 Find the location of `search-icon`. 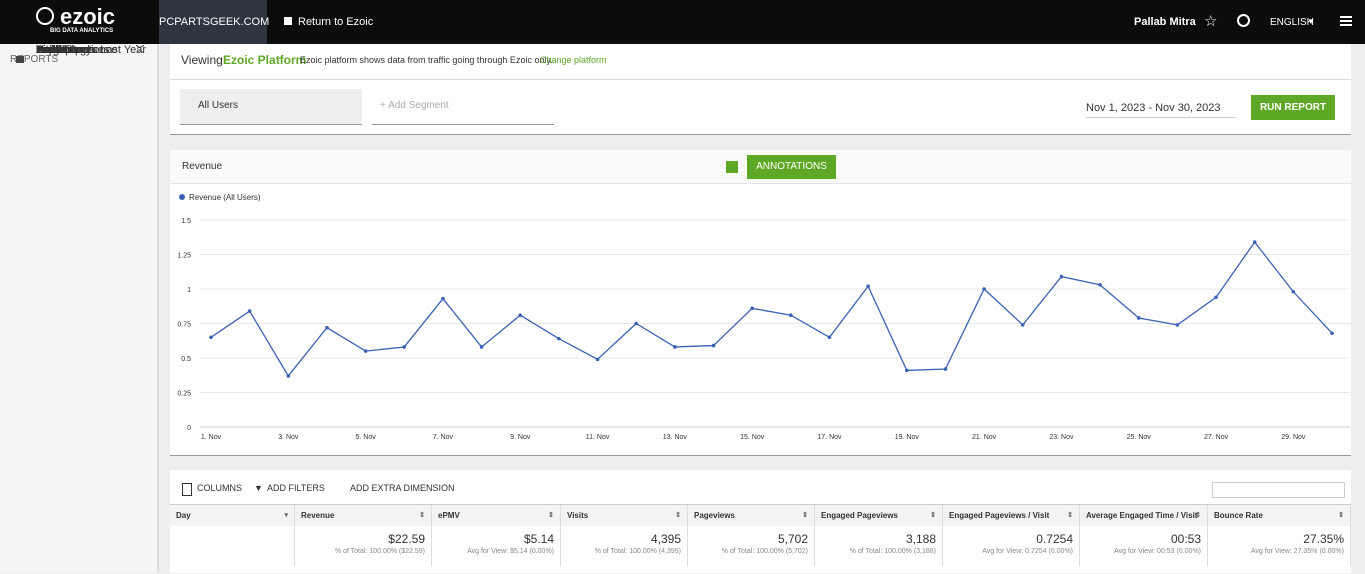

search-icon is located at coordinates (1243, 20).